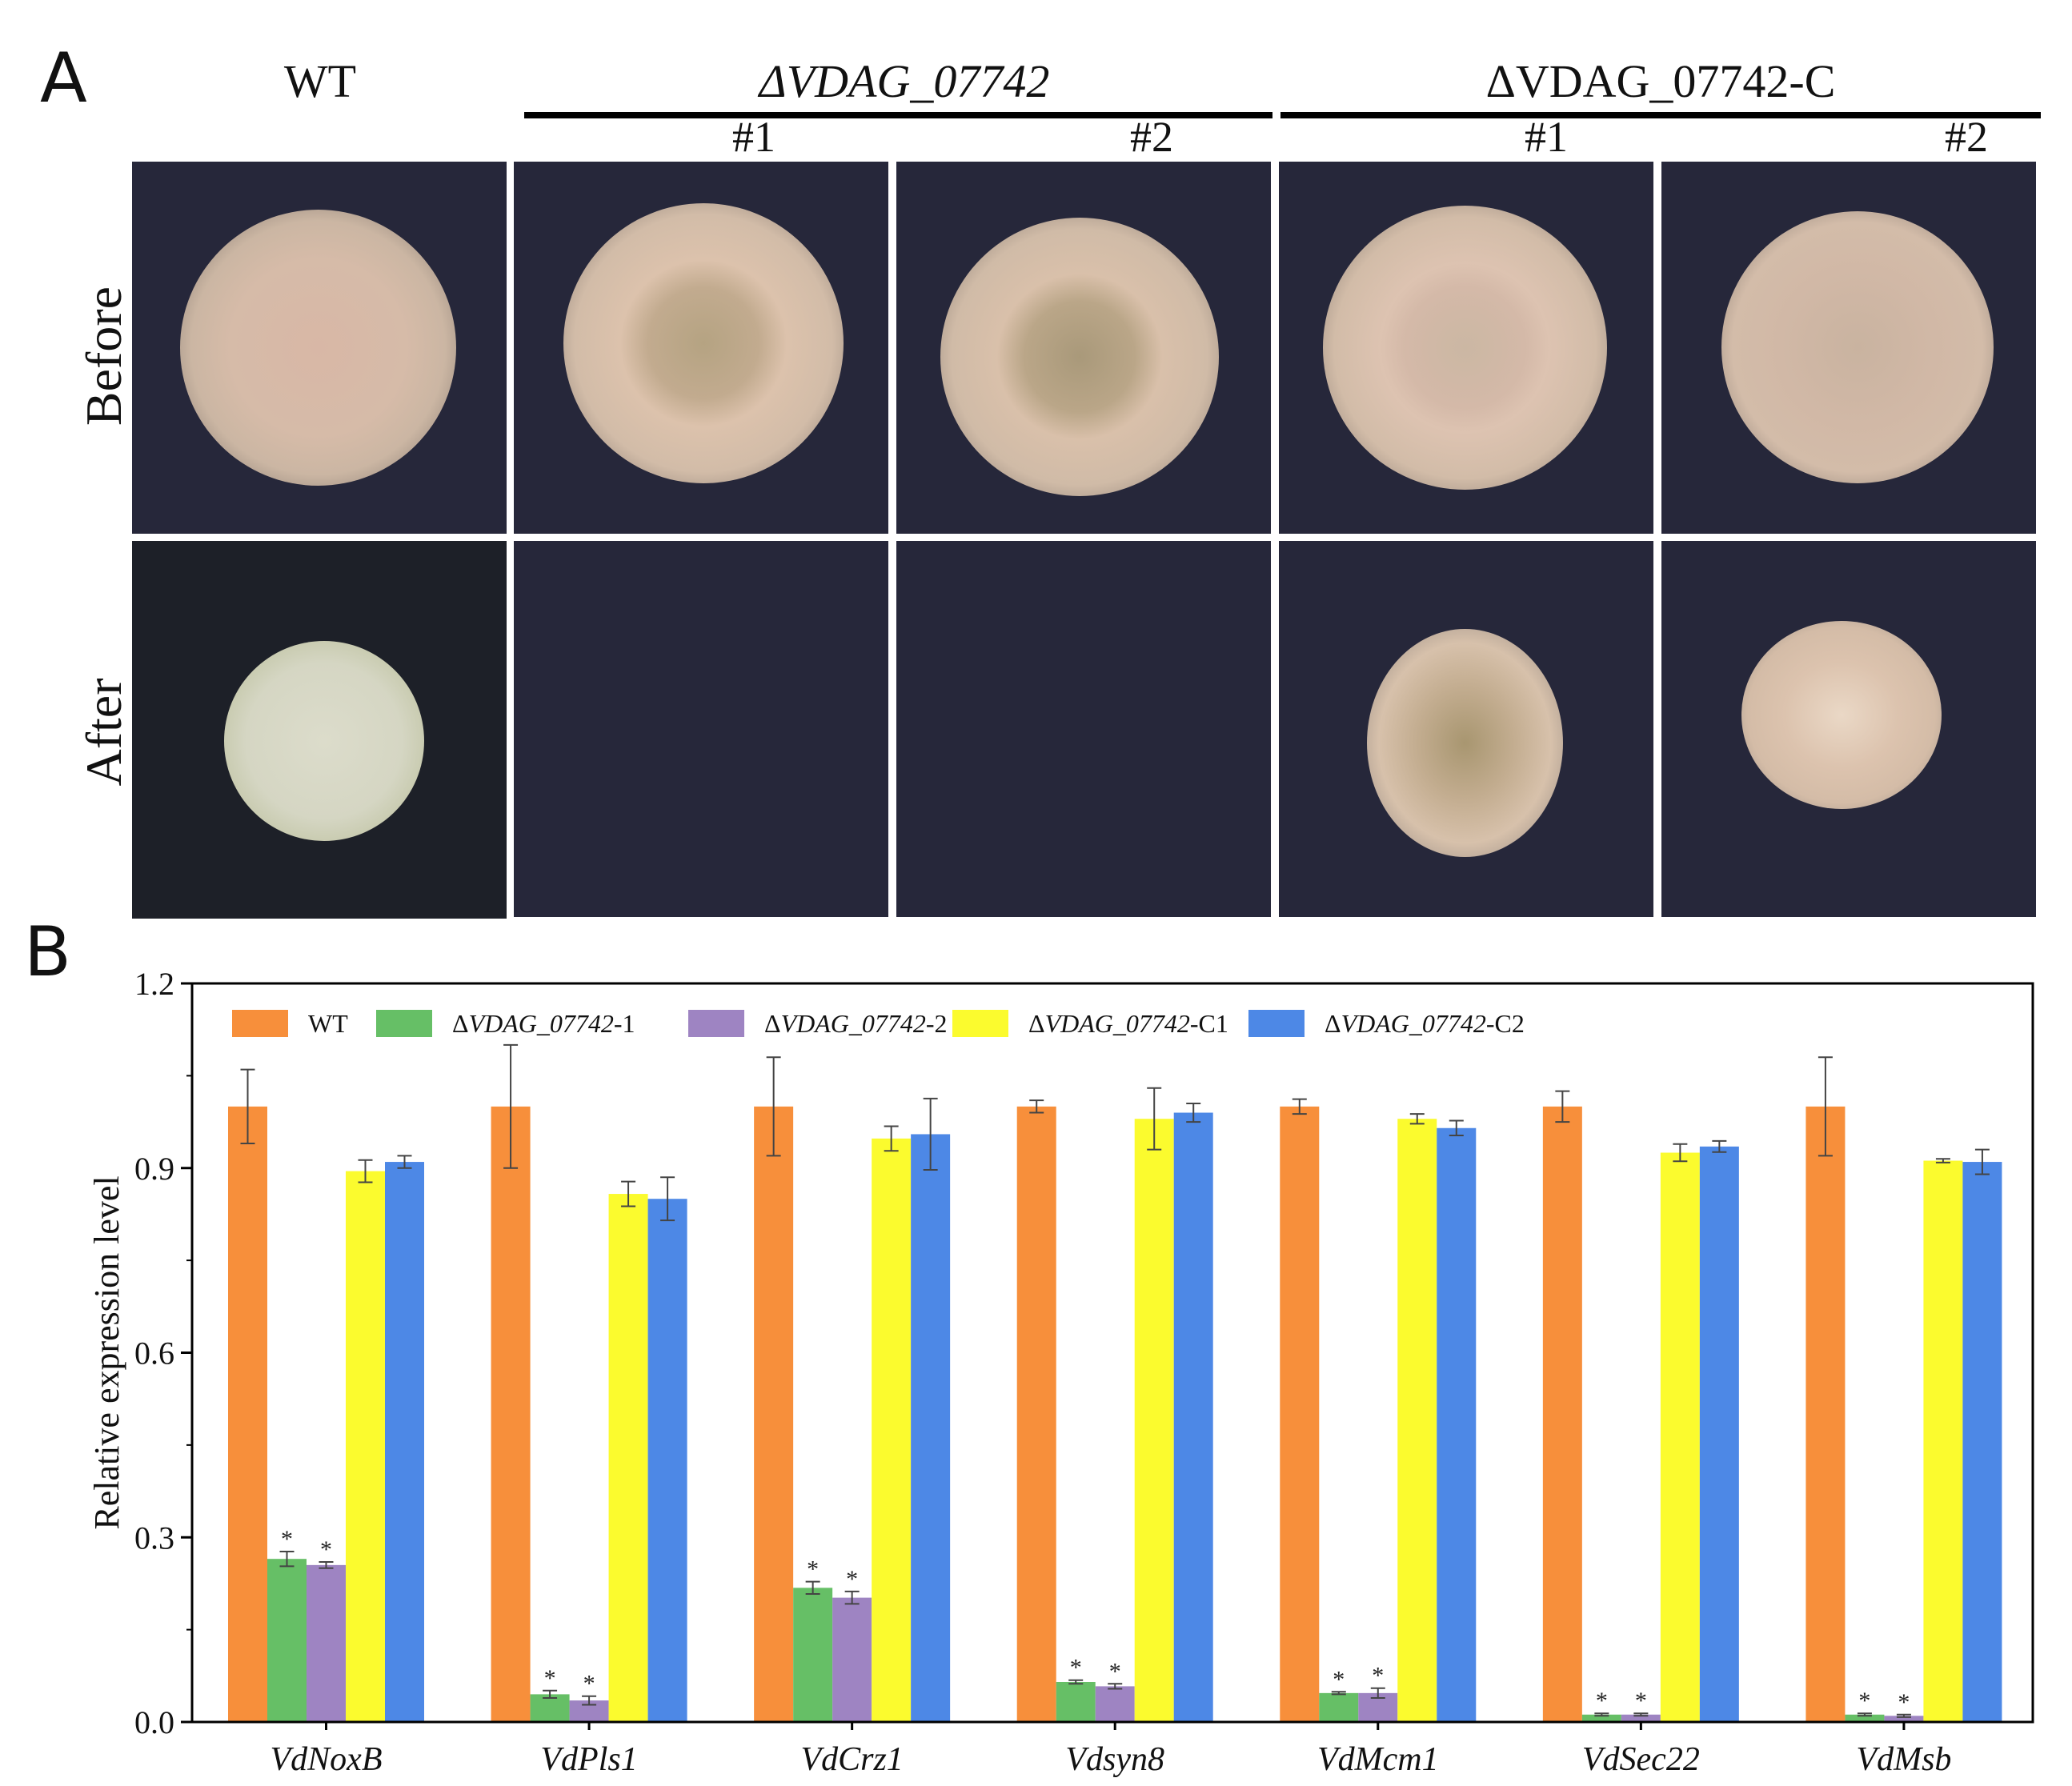 The height and width of the screenshot is (1786, 2072). I want to click on colony-comp2-before, so click(1857, 347).